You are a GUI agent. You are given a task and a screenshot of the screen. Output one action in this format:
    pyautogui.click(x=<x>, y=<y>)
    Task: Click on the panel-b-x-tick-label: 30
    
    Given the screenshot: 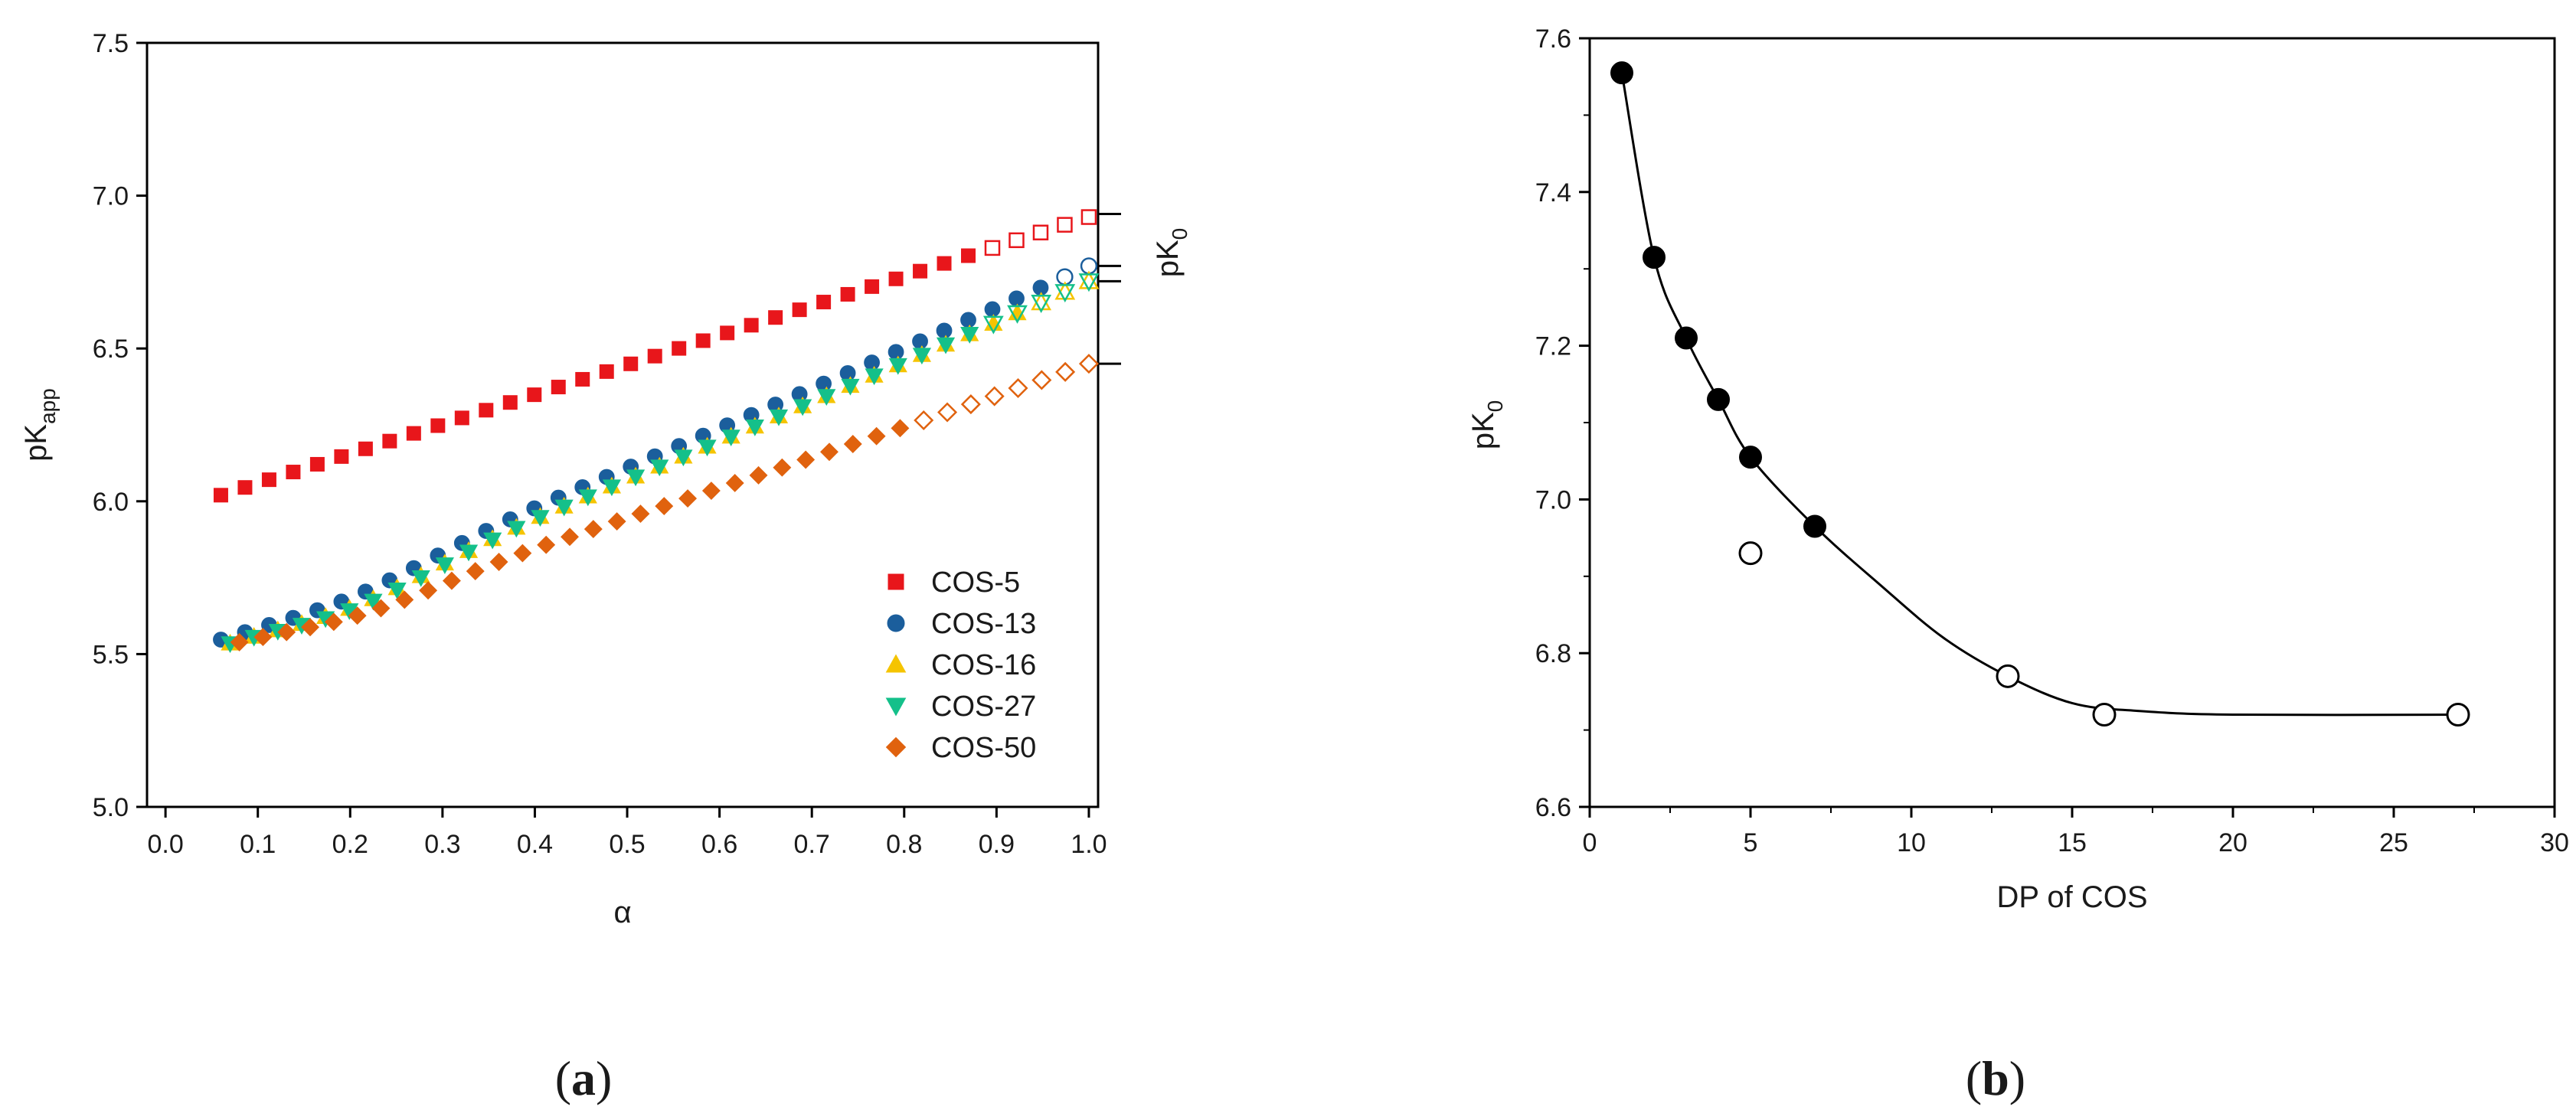 What is the action you would take?
    pyautogui.click(x=2554, y=842)
    